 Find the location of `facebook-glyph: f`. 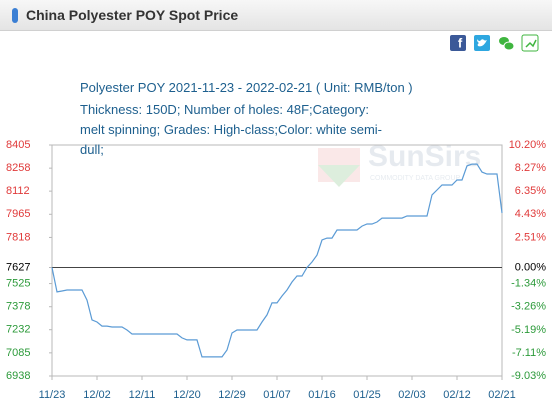

facebook-glyph: f is located at coordinates (460, 42).